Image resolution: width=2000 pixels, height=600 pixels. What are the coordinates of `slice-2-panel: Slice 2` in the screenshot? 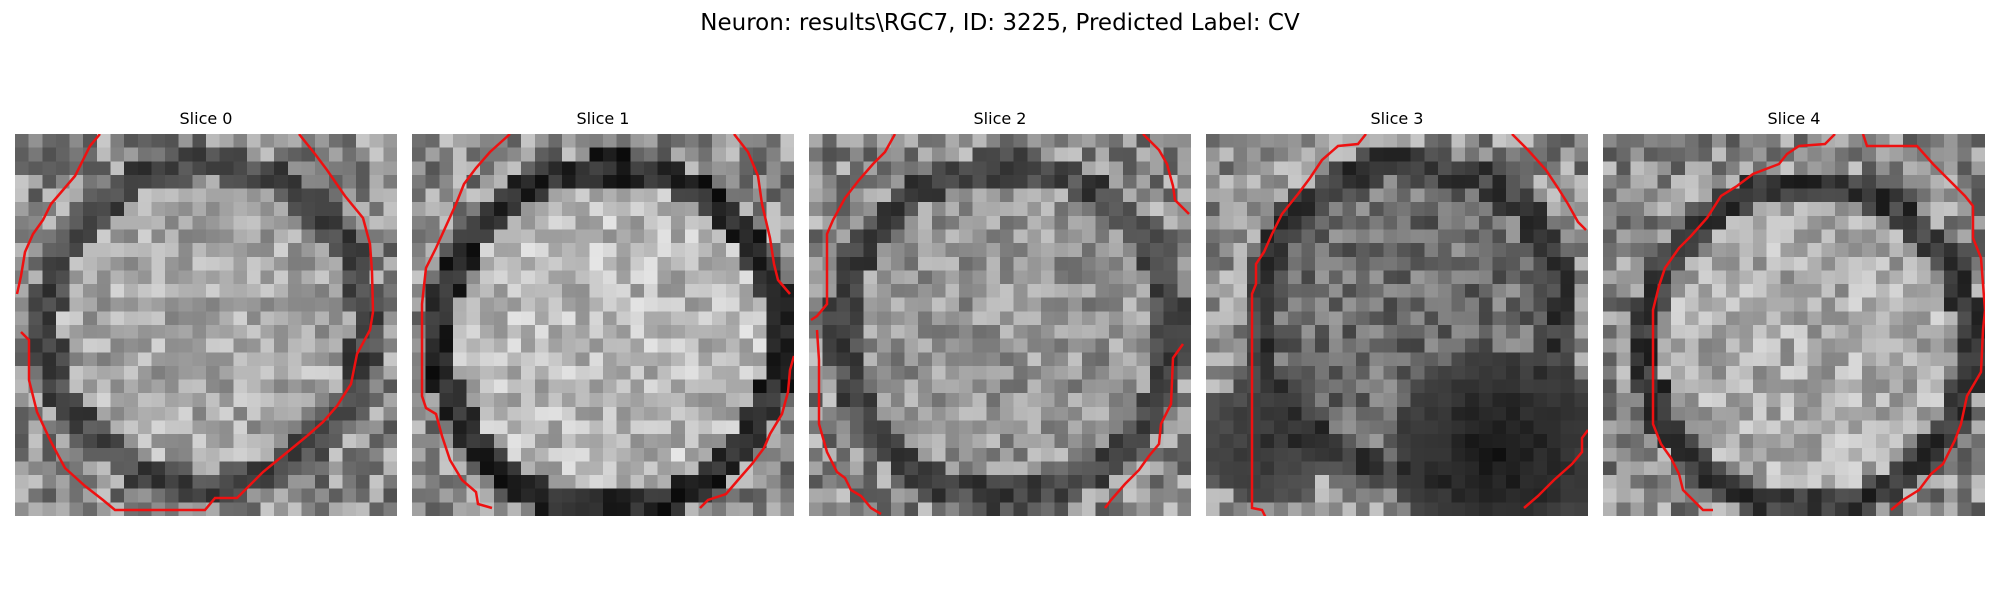 It's located at (1000, 312).